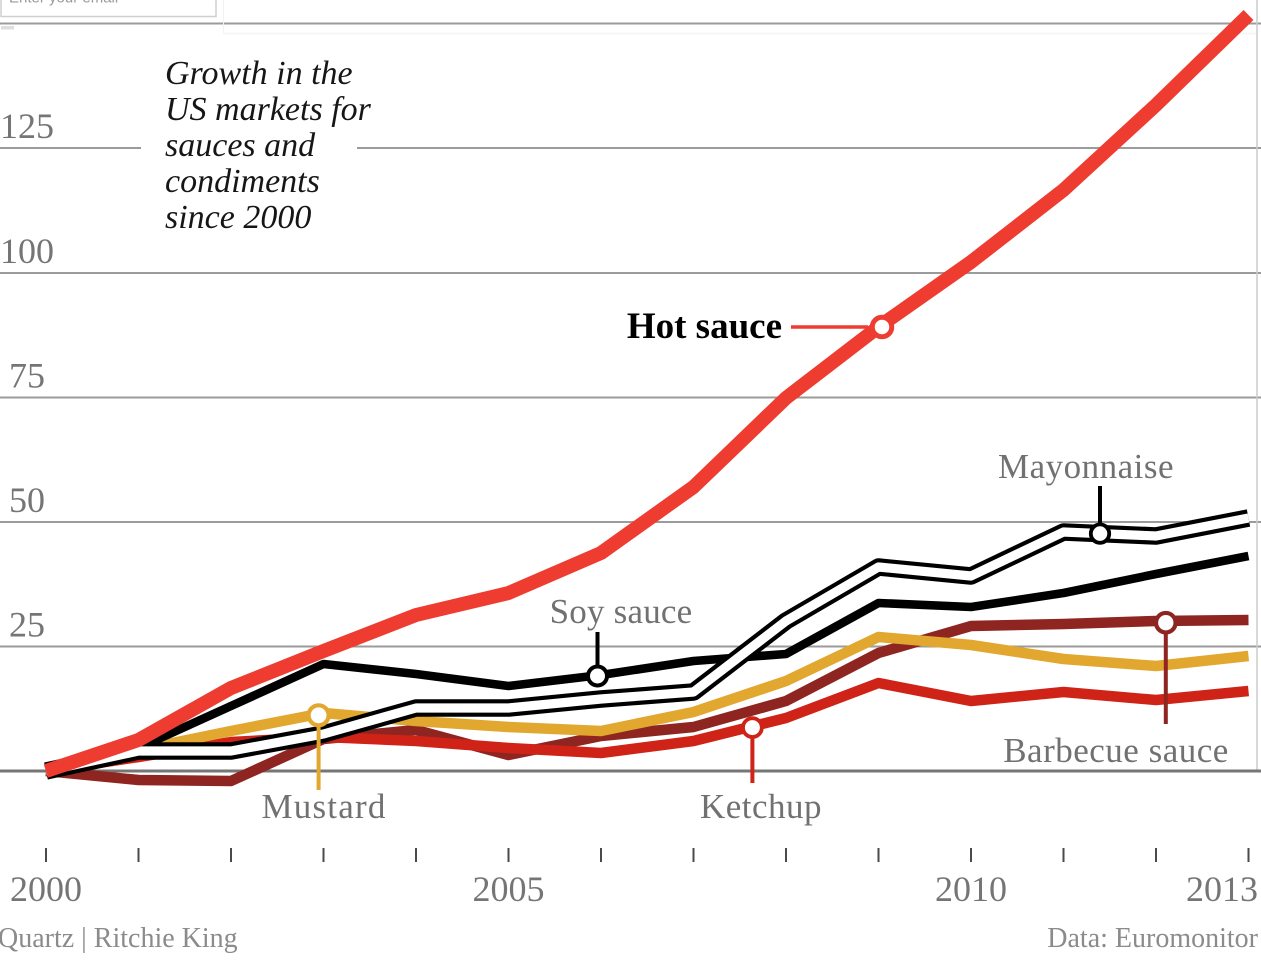  What do you see at coordinates (1222, 889) in the screenshot?
I see `svg-text: 2013` at bounding box center [1222, 889].